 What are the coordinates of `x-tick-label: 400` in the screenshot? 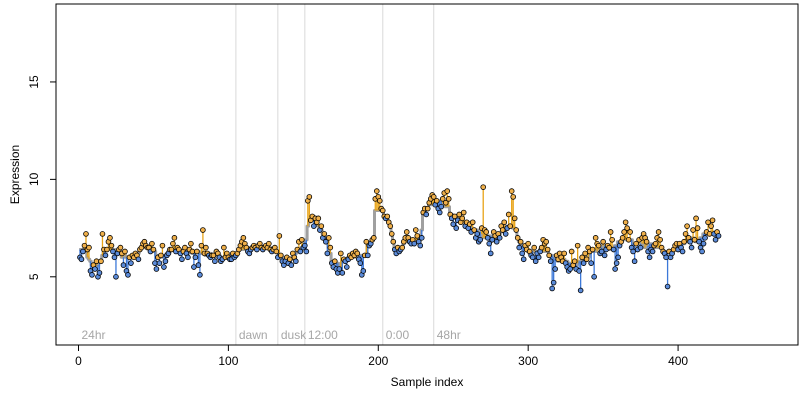 It's located at (678, 361).